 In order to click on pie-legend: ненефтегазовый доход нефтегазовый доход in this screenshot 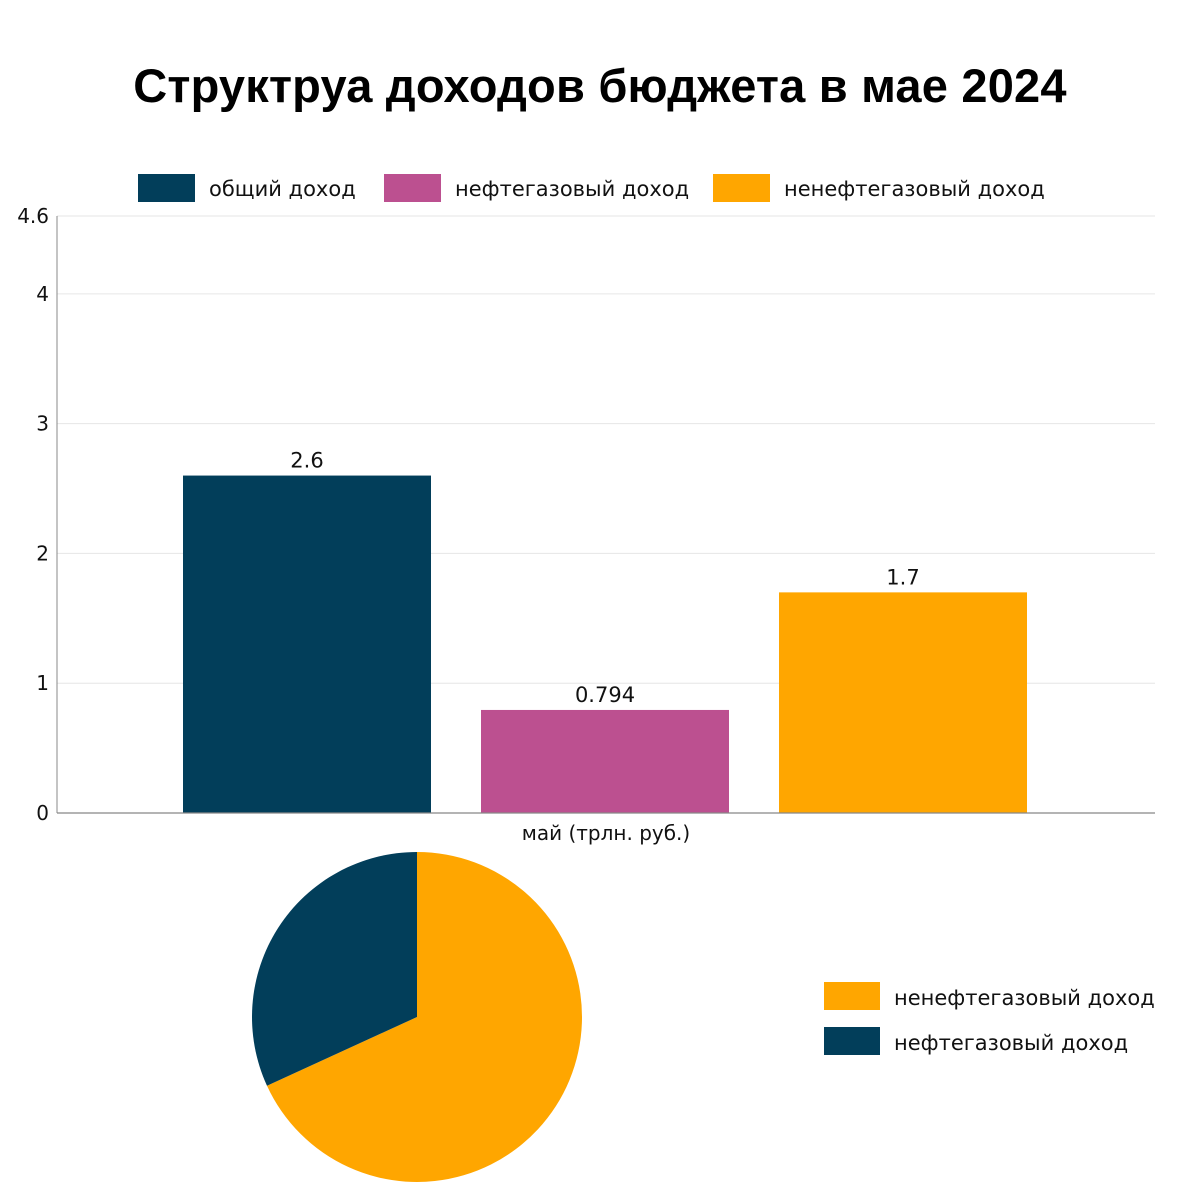, I will do `click(989, 1018)`.